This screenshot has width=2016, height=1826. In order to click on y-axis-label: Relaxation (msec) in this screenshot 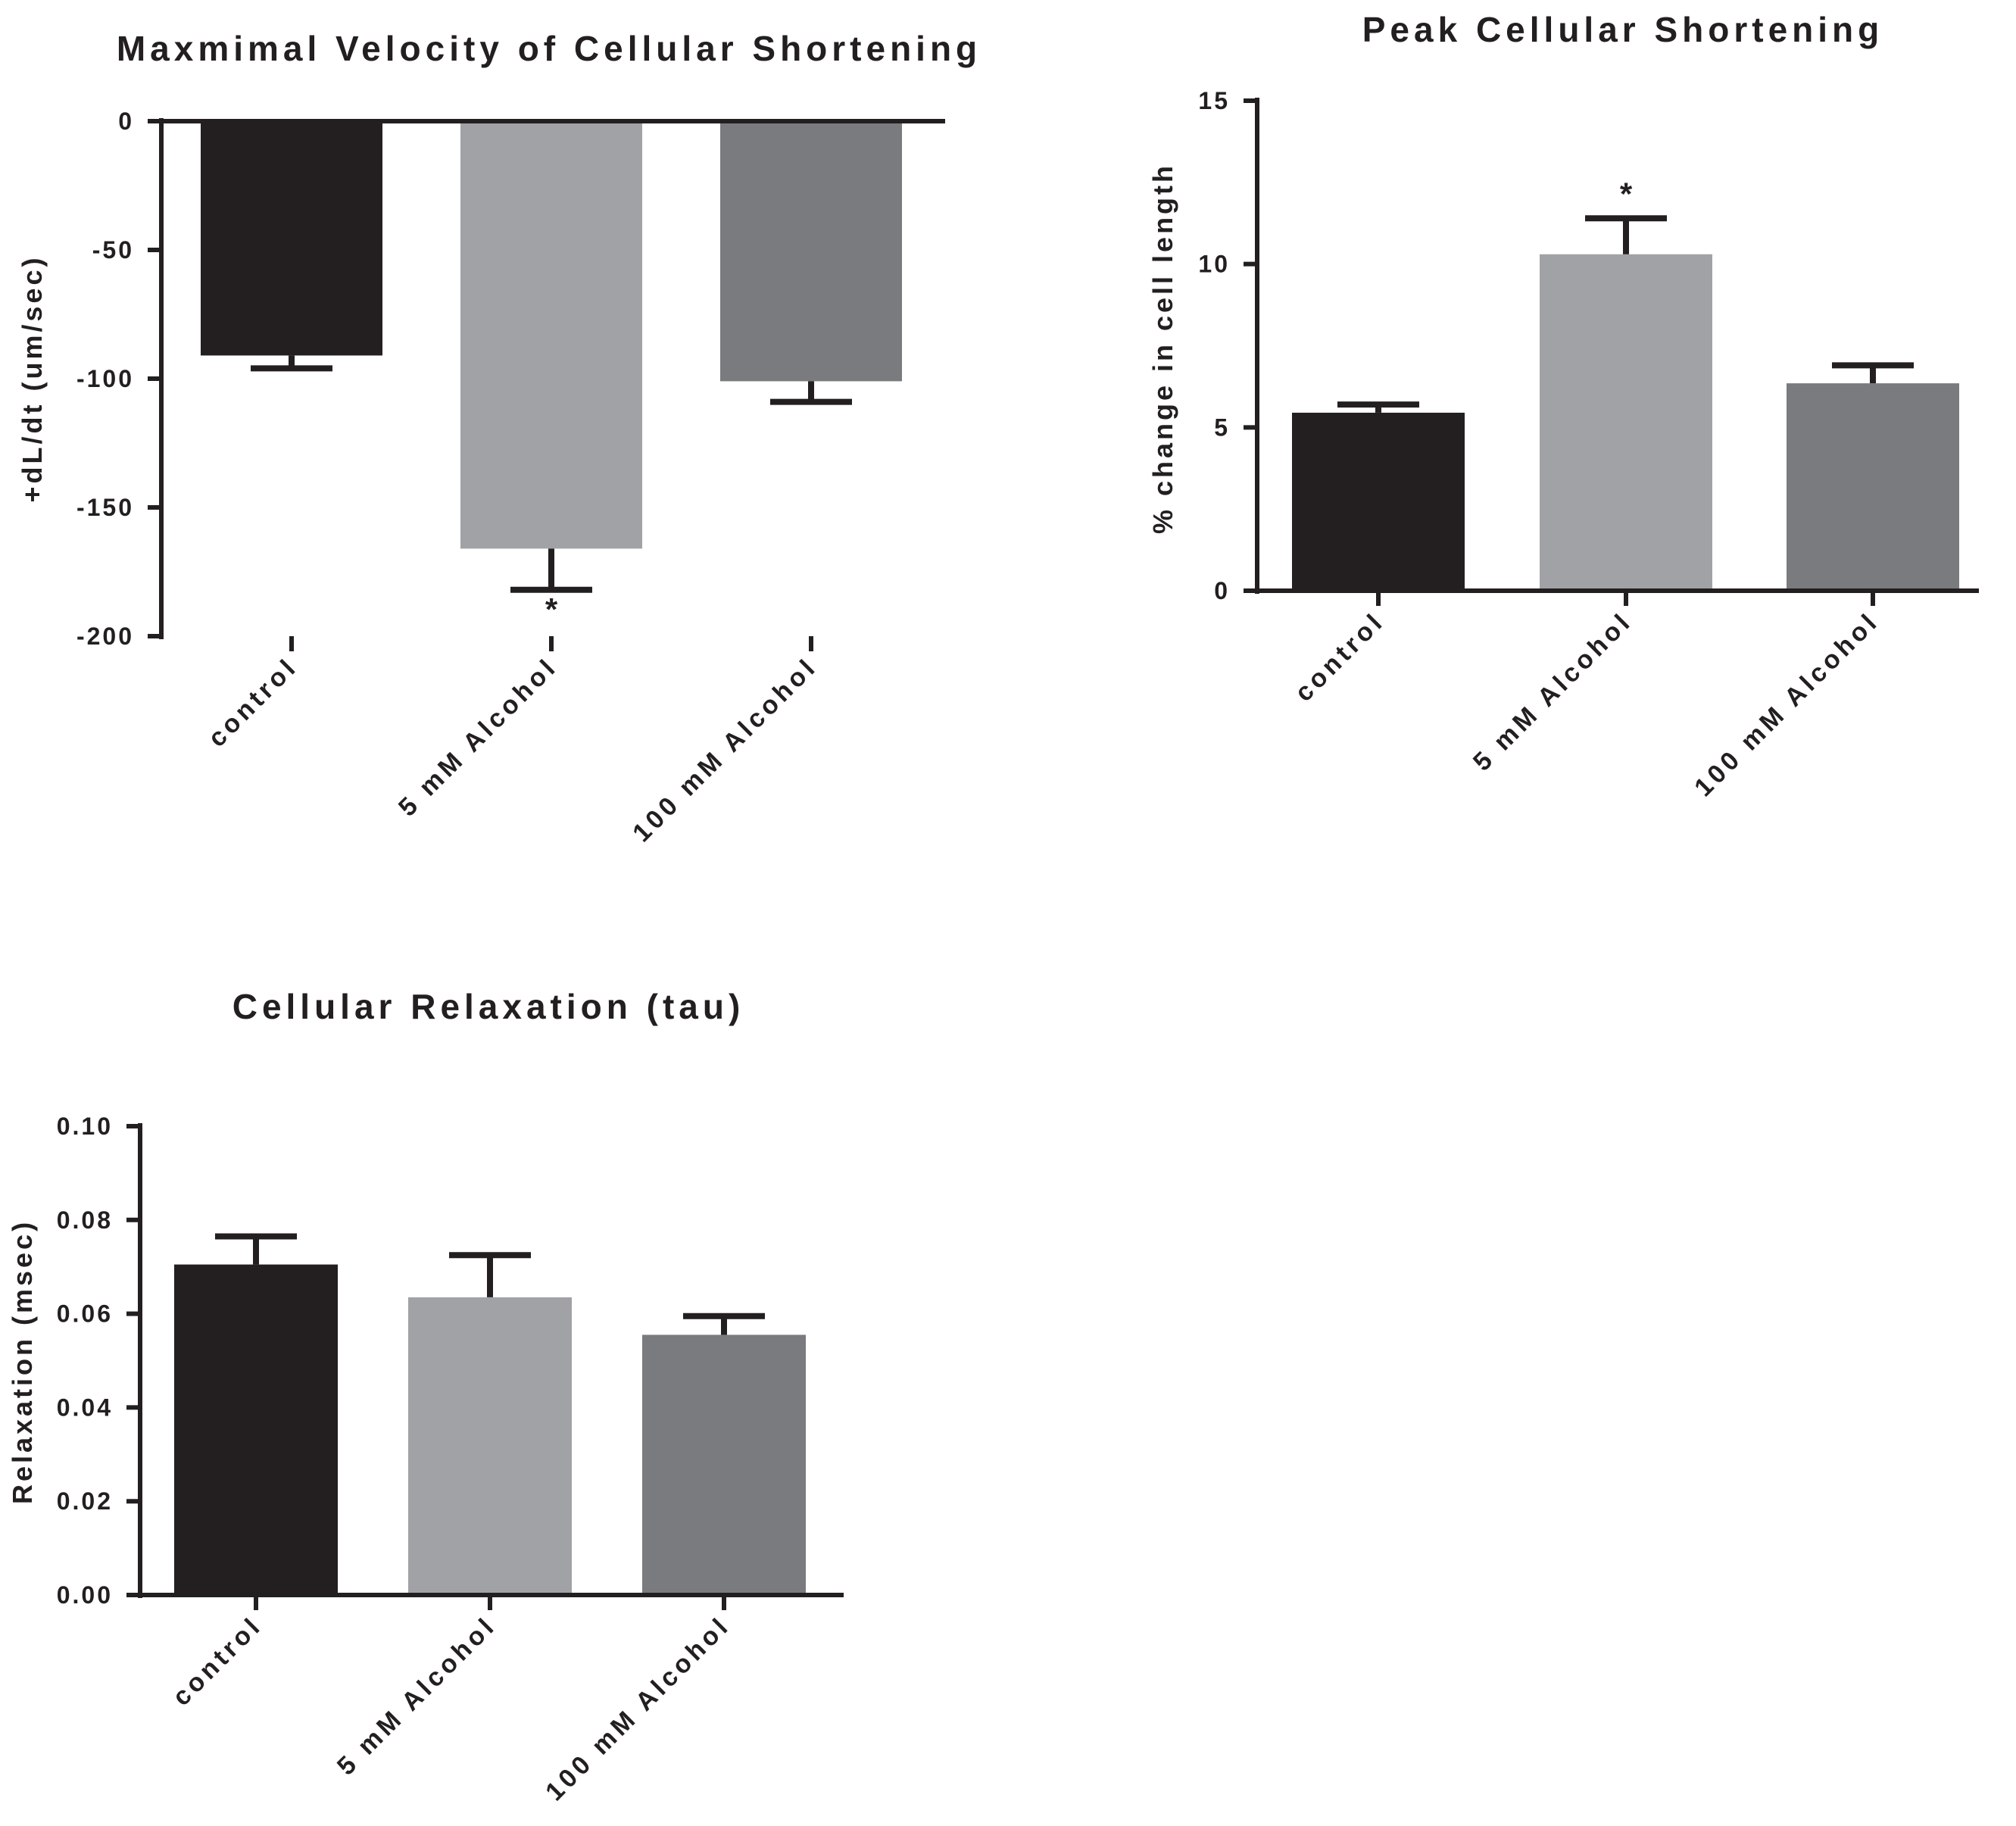, I will do `click(22, 1361)`.